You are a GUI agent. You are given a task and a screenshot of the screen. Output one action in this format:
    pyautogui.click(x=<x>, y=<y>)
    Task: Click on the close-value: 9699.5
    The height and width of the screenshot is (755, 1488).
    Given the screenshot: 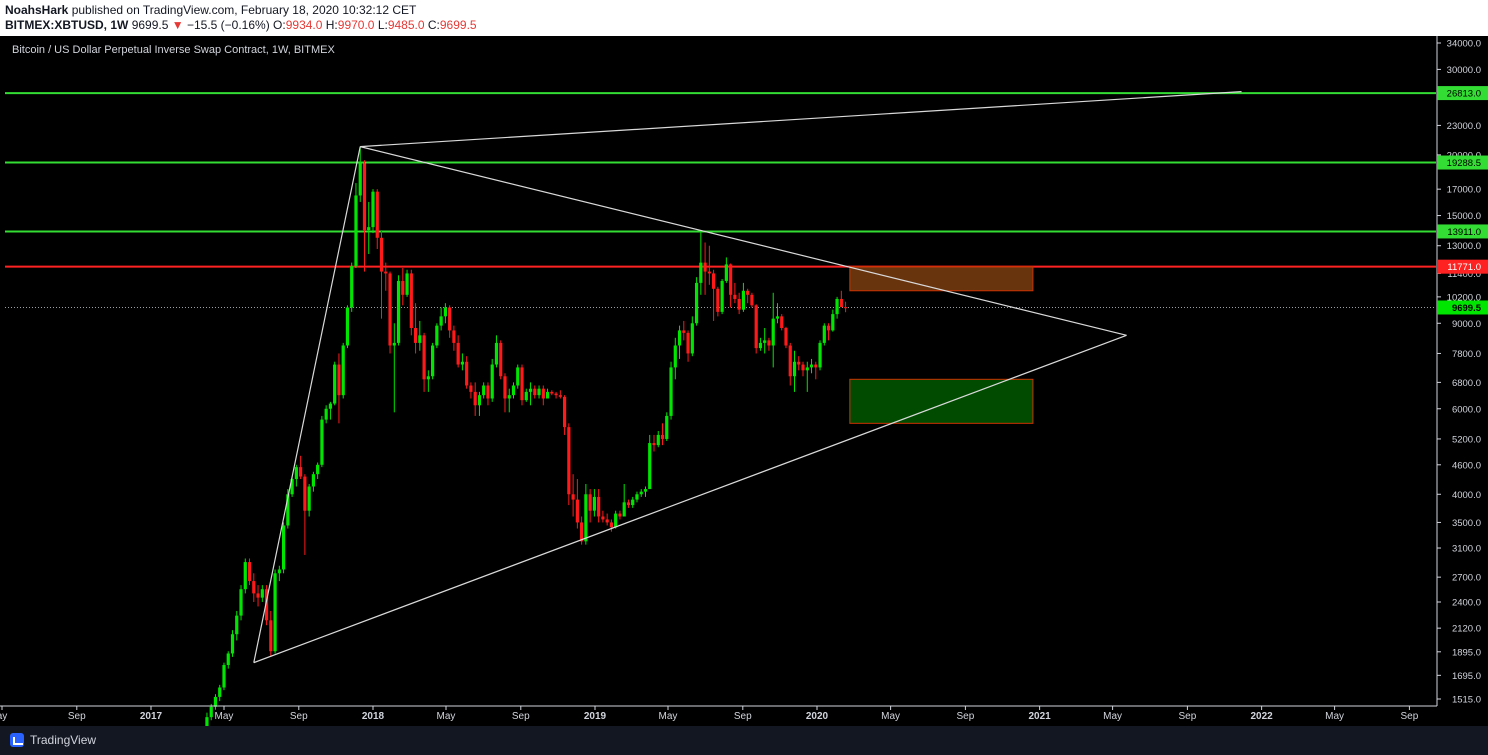 What is the action you would take?
    pyautogui.click(x=458, y=25)
    